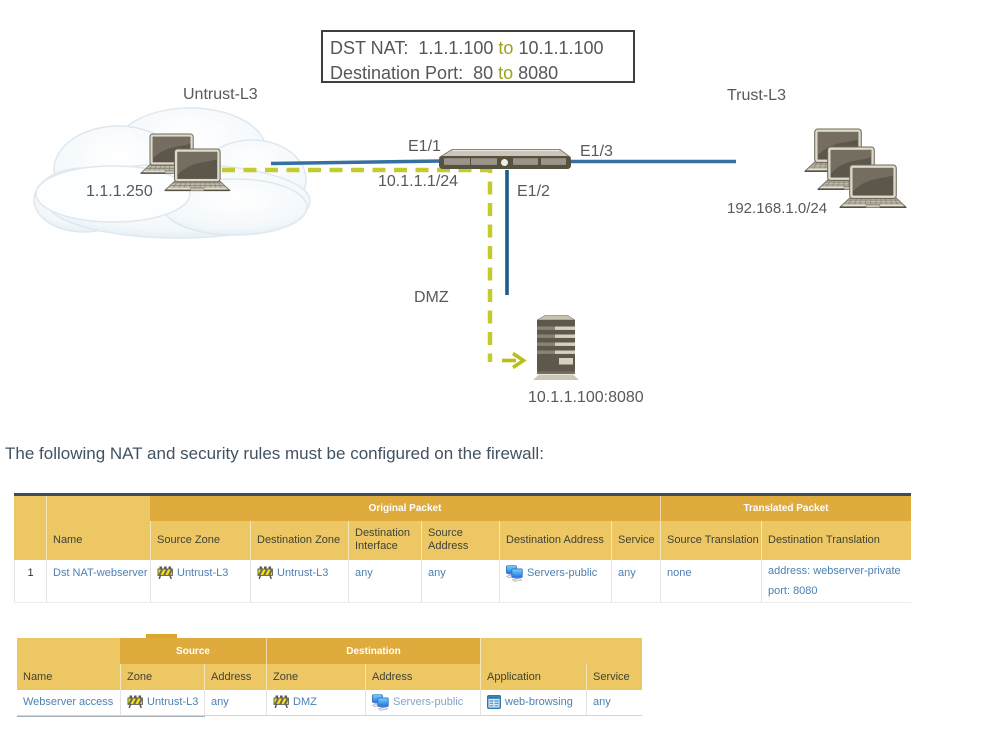 This screenshot has width=998, height=742. What do you see at coordinates (533, 191) in the screenshot?
I see `svg-text: E1/2` at bounding box center [533, 191].